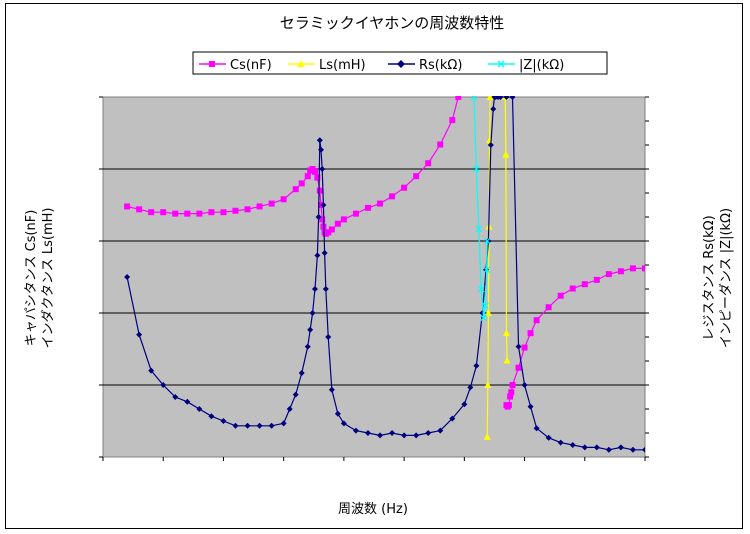 The image size is (750, 534). I want to click on y-right-axis-label: レジスタンス Rs(kΩ), so click(709, 277).